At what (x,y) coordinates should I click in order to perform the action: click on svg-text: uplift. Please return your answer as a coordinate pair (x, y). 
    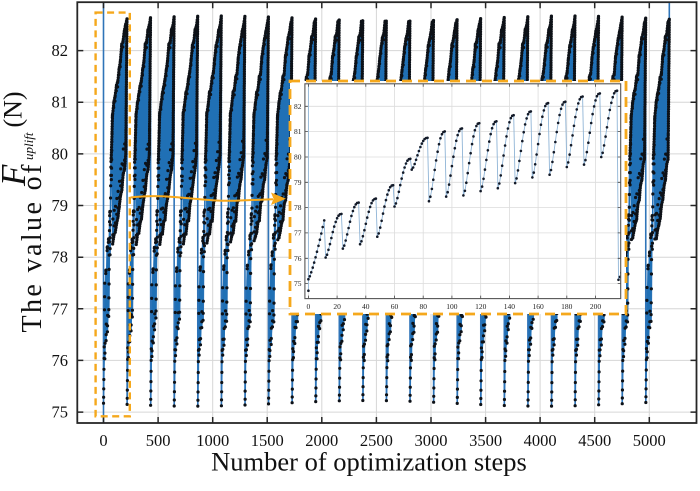
    Looking at the image, I should click on (28, 146).